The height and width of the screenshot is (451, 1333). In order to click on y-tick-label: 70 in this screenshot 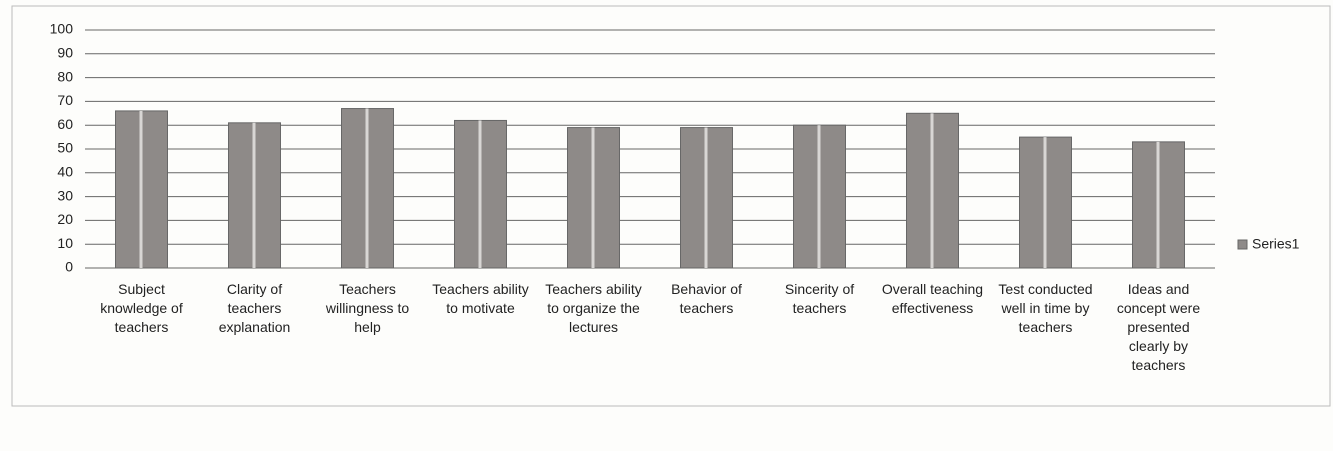, I will do `click(65, 100)`.